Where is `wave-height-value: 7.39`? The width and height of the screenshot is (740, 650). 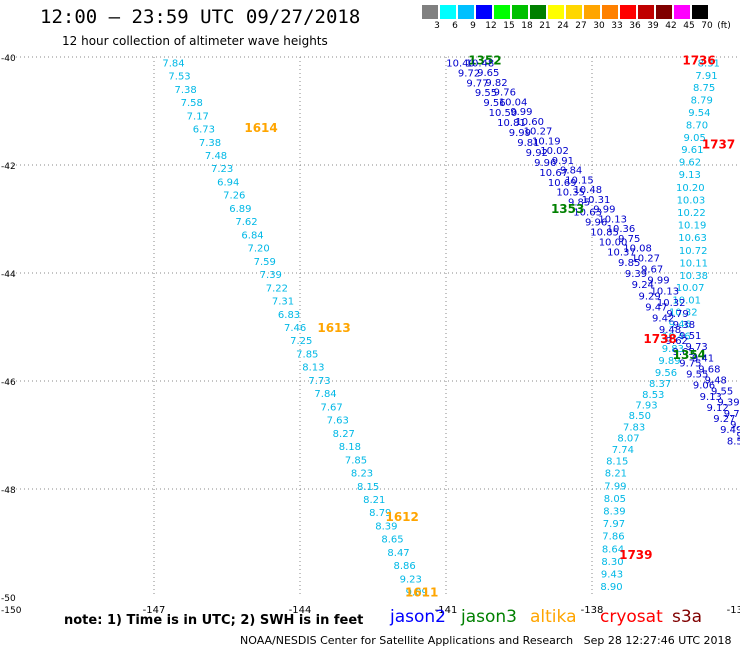
wave-height-value: 7.39 is located at coordinates (271, 275).